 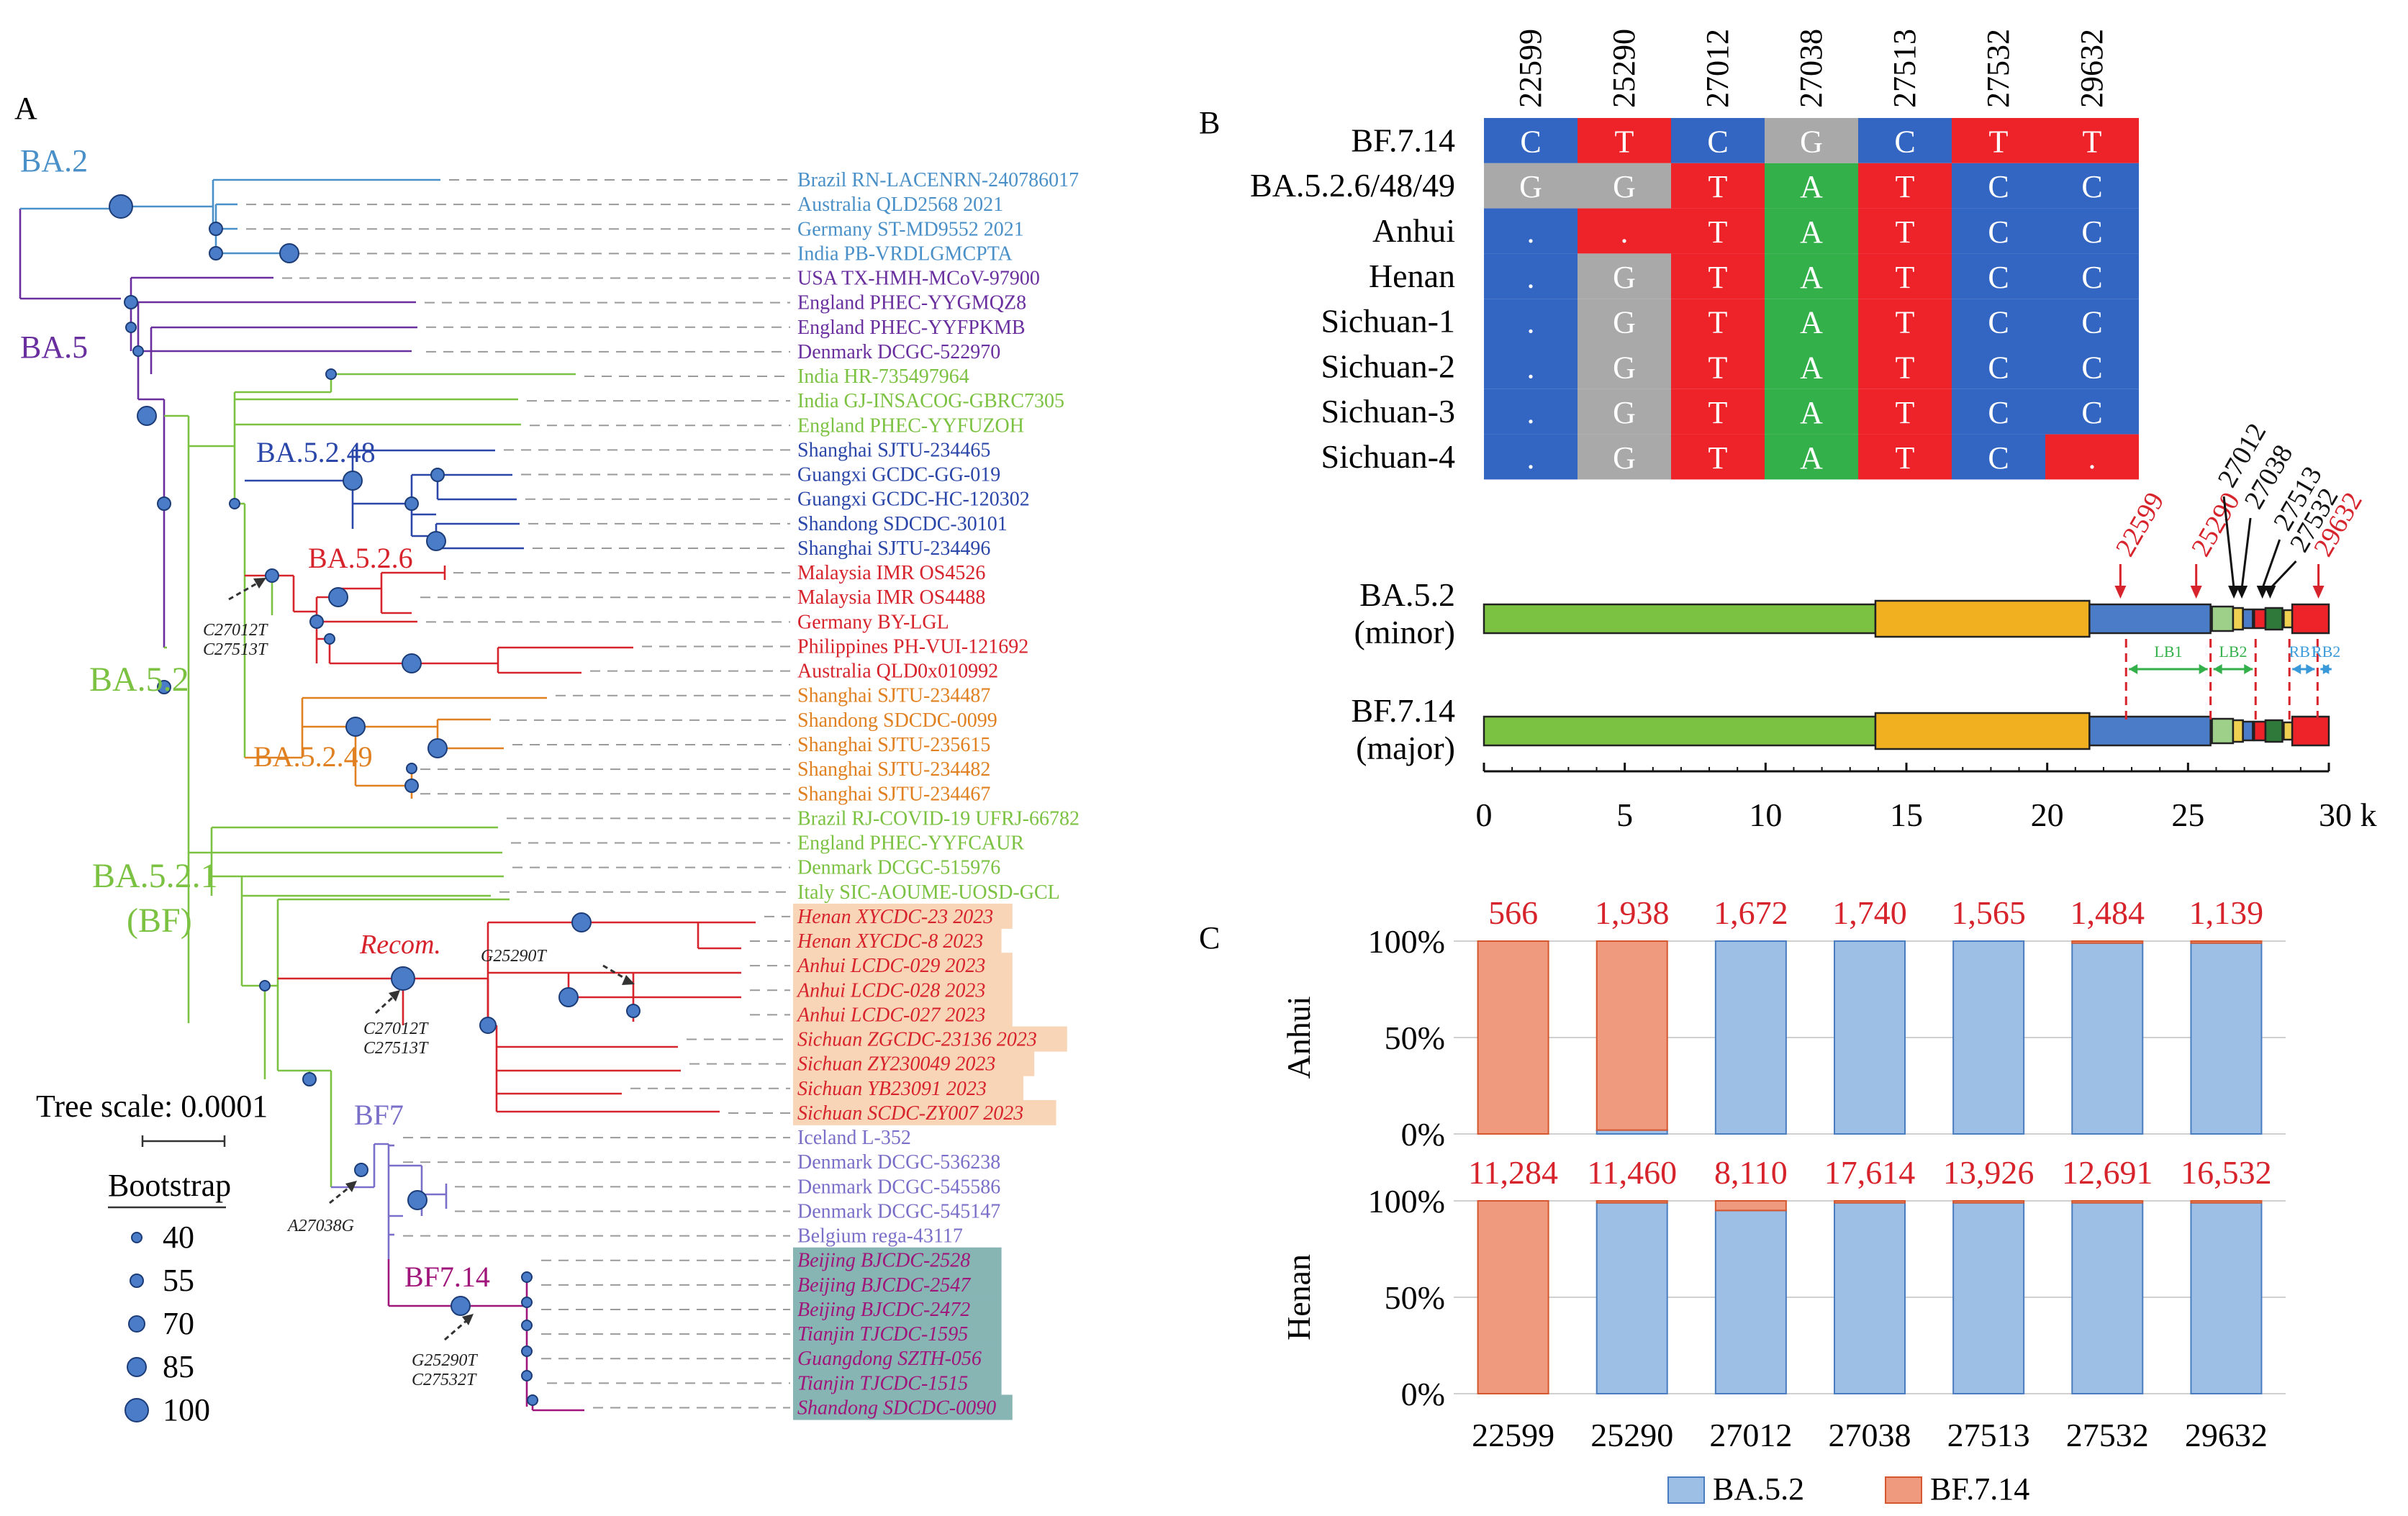 I want to click on tip-label: Tianjin TJCDC-1595, so click(x=882, y=1334).